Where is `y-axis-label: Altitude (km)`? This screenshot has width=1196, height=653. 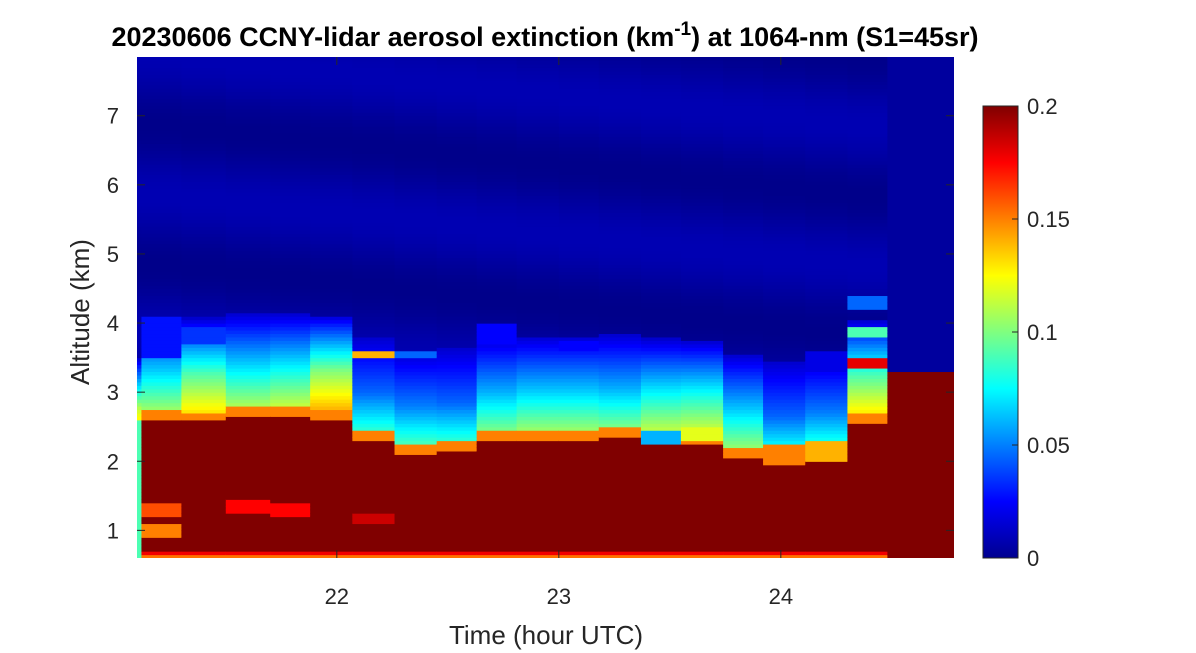
y-axis-label: Altitude (km) is located at coordinates (80, 312).